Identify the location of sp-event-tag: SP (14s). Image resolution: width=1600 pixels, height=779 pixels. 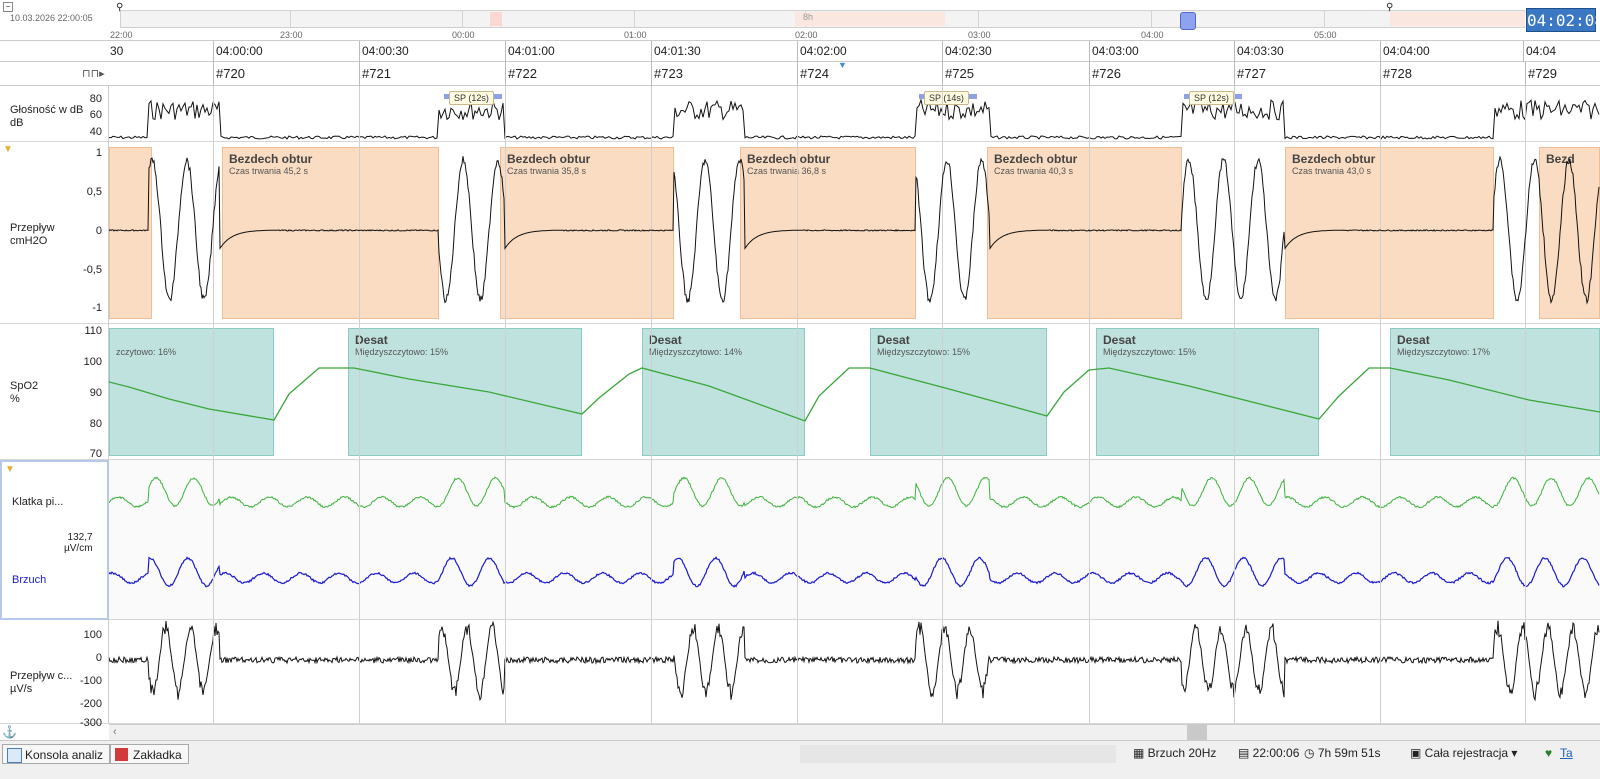
(946, 98).